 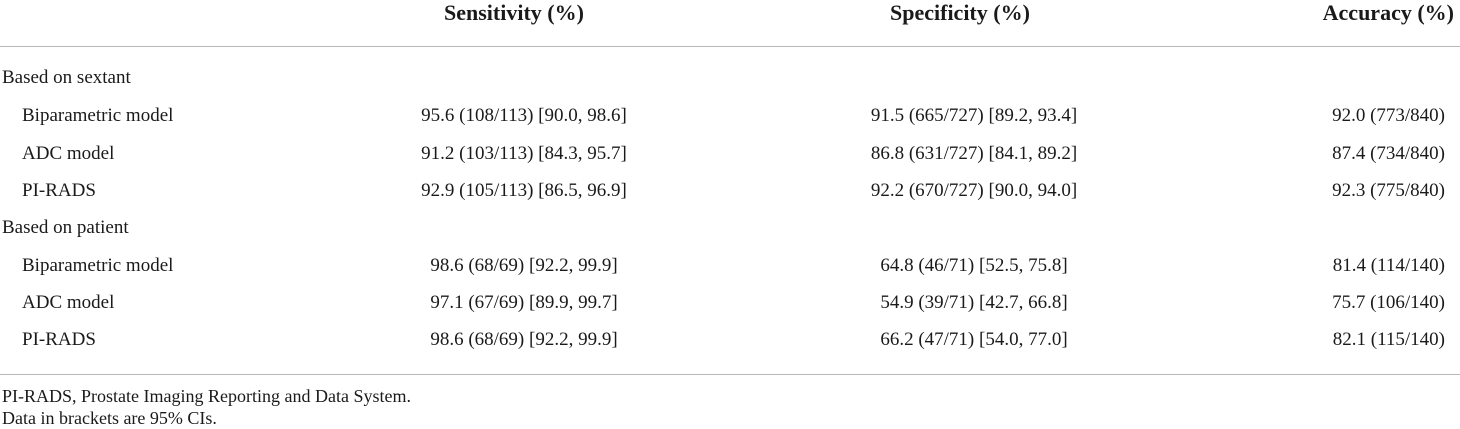 What do you see at coordinates (1388, 12) in the screenshot?
I see `header-accuracy: Accuracy (%)` at bounding box center [1388, 12].